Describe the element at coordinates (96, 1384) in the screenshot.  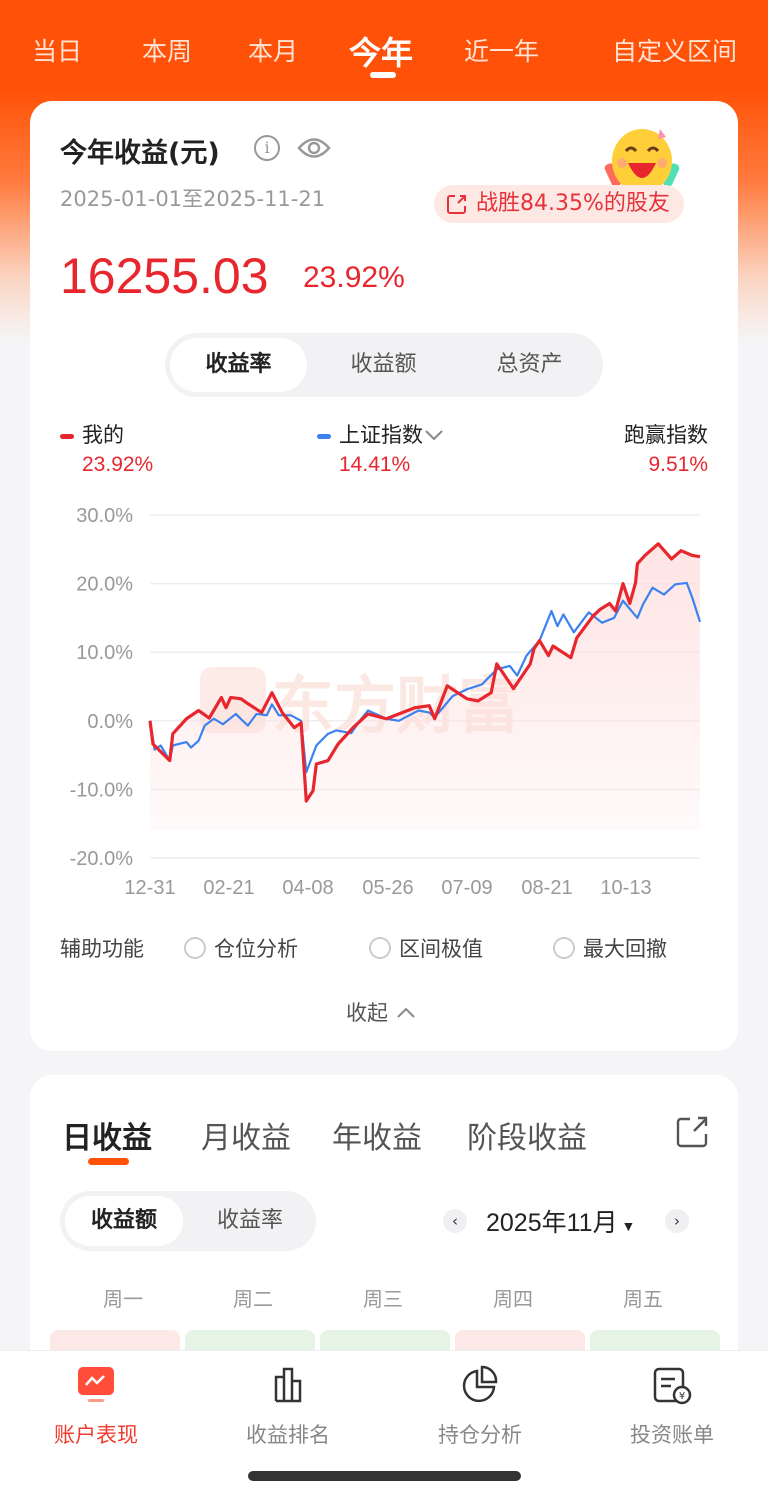
I see `trend-chart-icon` at that location.